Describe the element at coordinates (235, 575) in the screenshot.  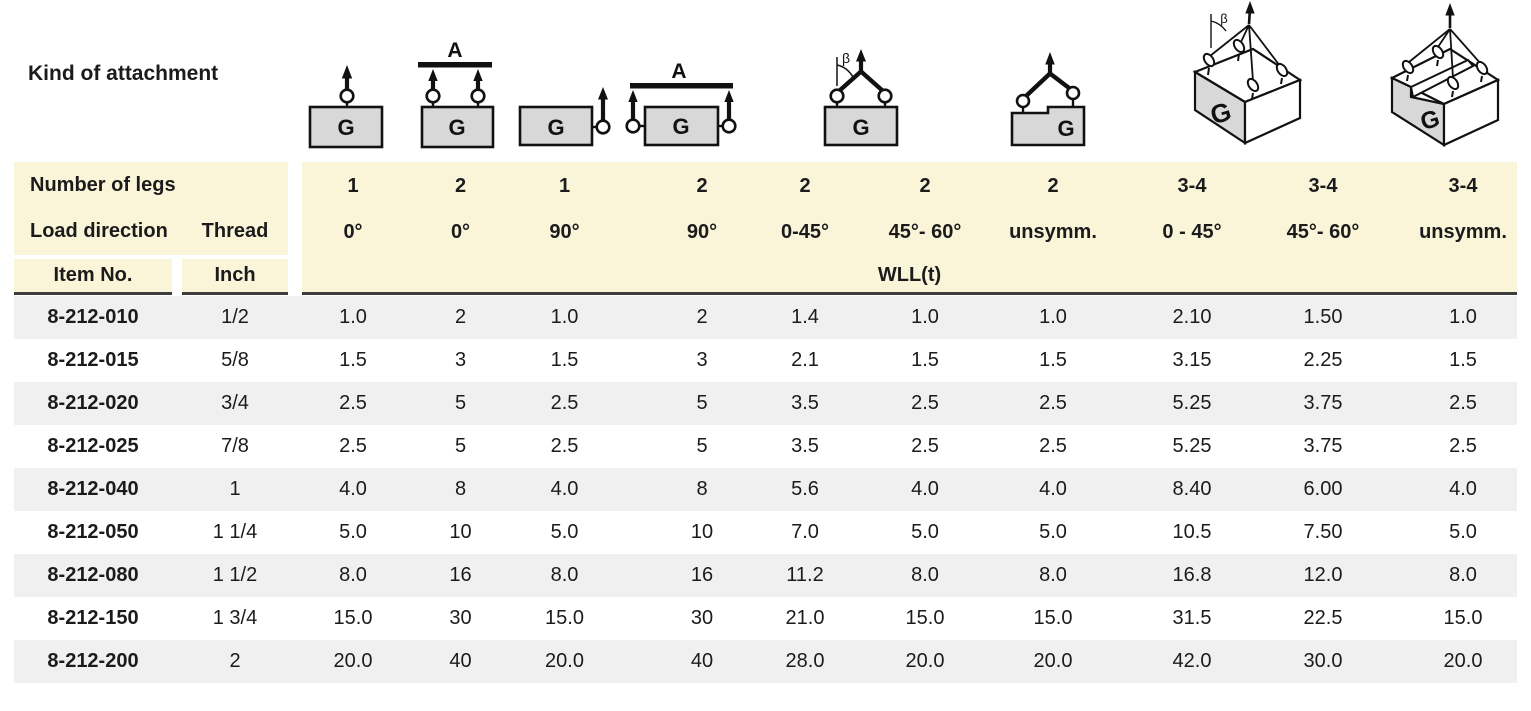
I see `inch-cell: 1 1/2` at that location.